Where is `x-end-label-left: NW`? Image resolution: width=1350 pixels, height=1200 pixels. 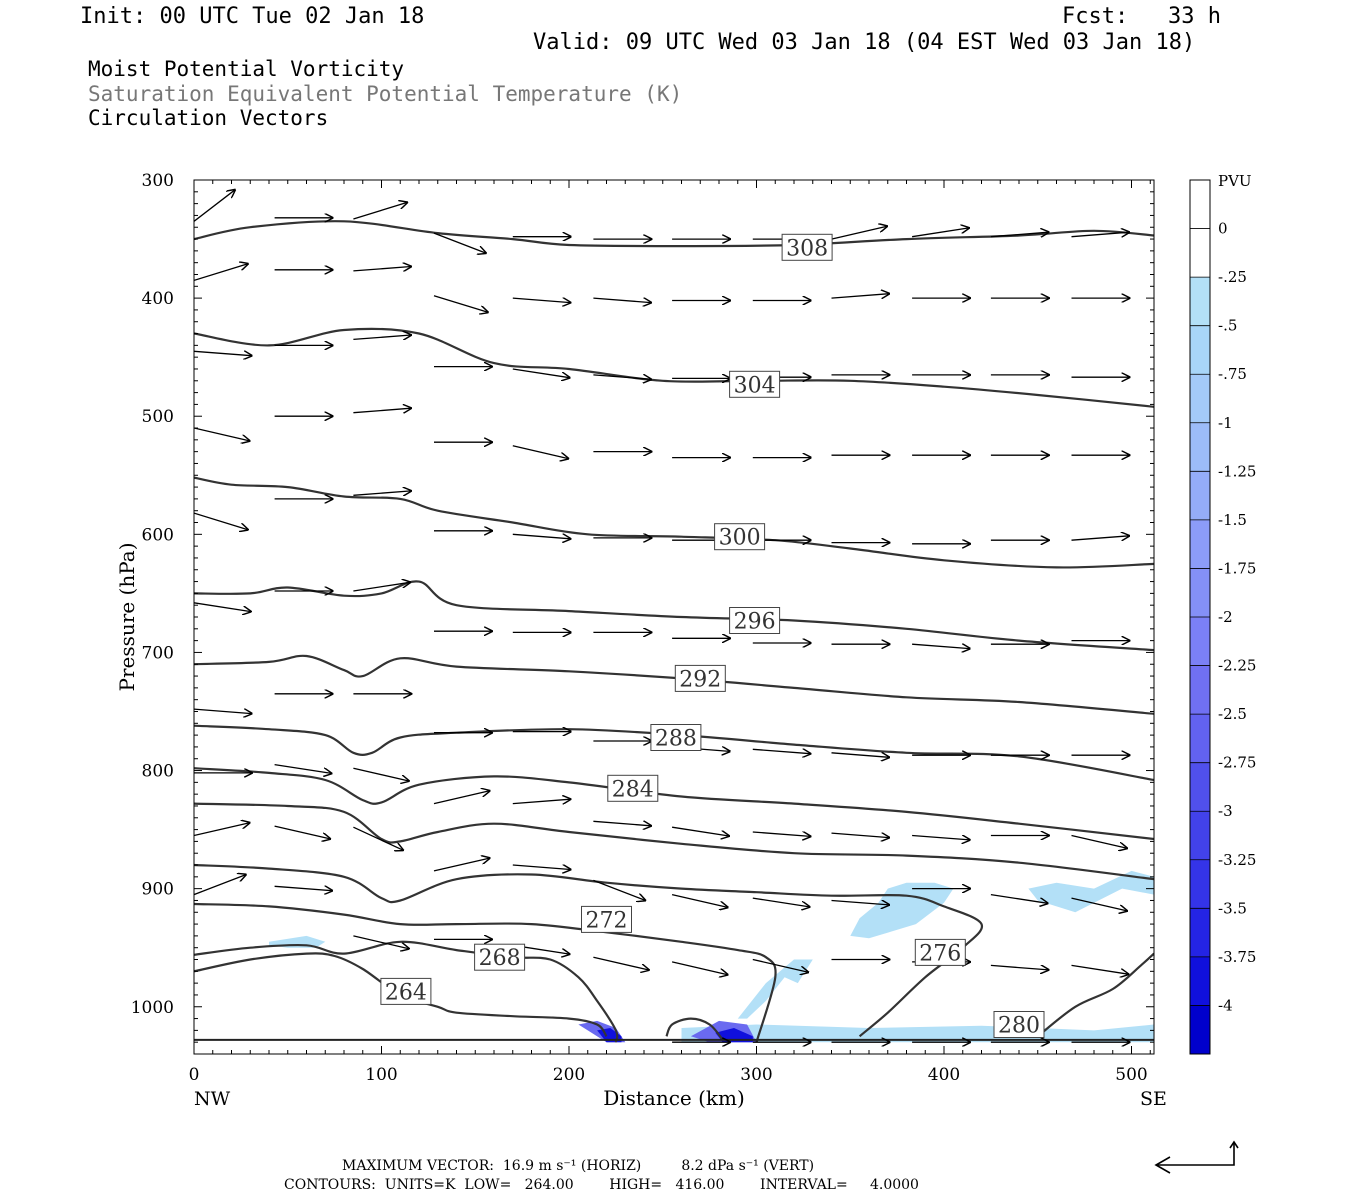
x-end-label-left: NW is located at coordinates (212, 1099).